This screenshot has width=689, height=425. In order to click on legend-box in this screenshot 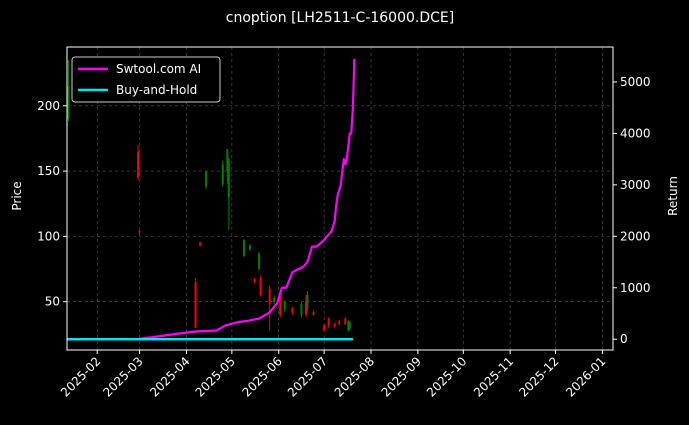, I will do `click(146, 79)`.